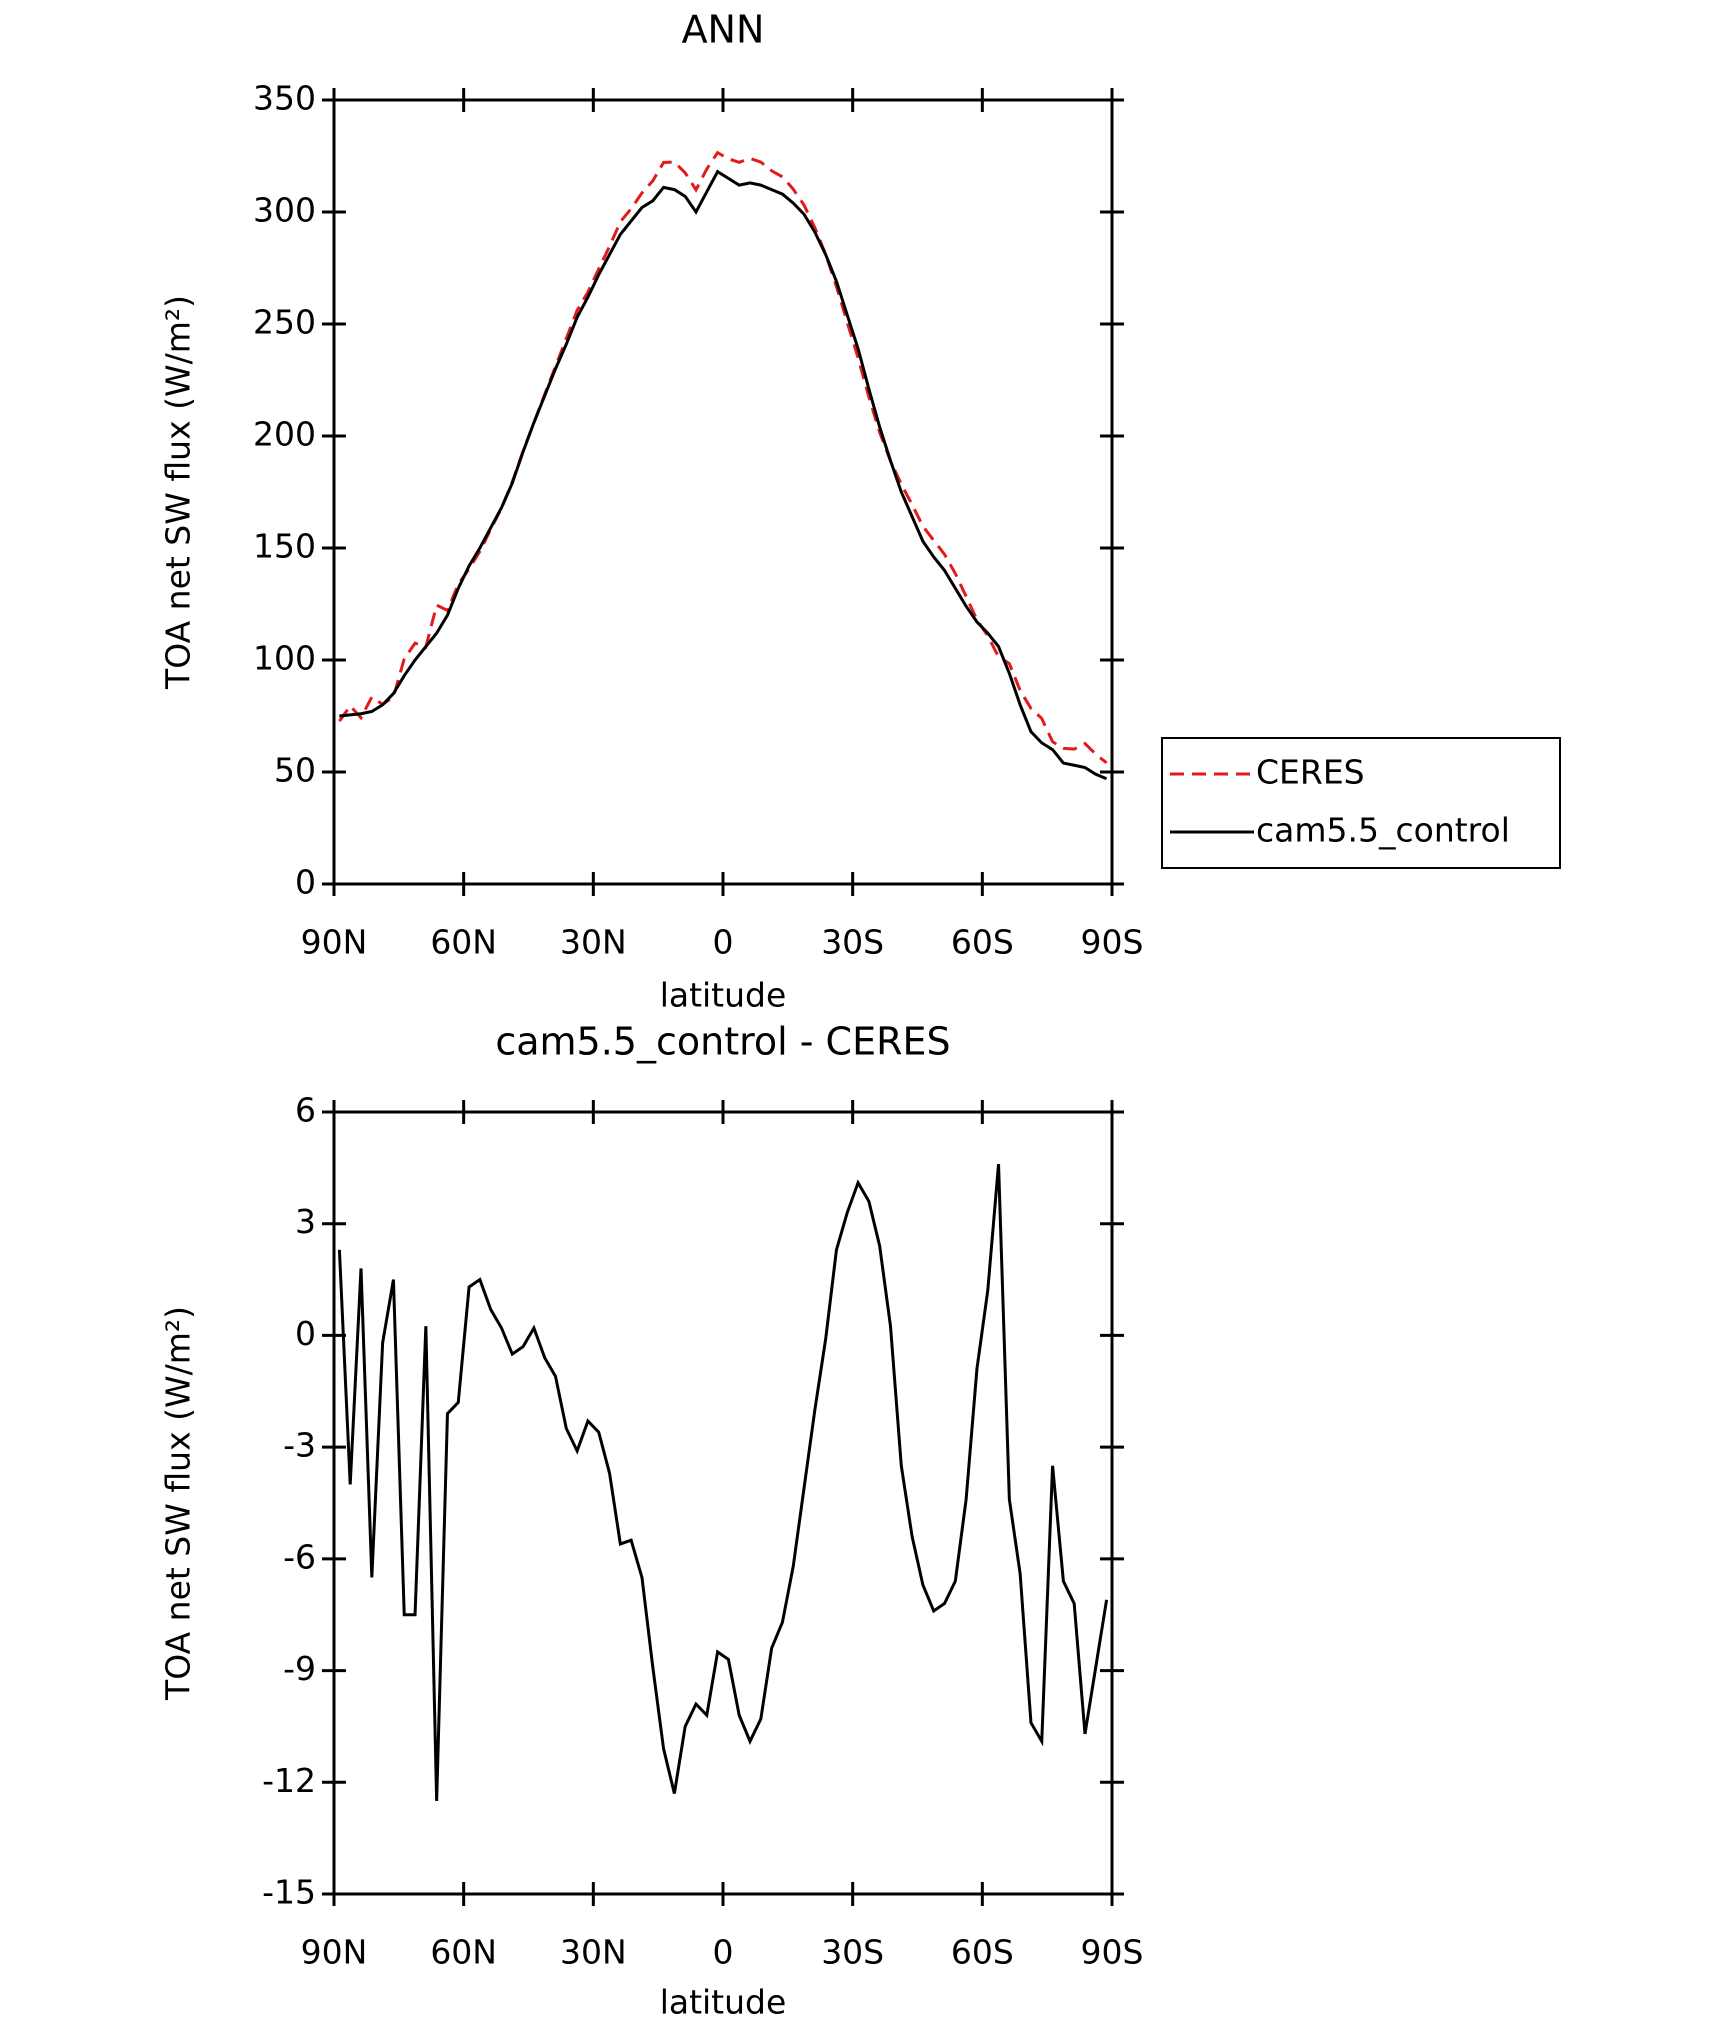 This screenshot has width=1710, height=2021. What do you see at coordinates (722, 1042) in the screenshot?
I see `chart-title: cam5.5_control - CERES` at bounding box center [722, 1042].